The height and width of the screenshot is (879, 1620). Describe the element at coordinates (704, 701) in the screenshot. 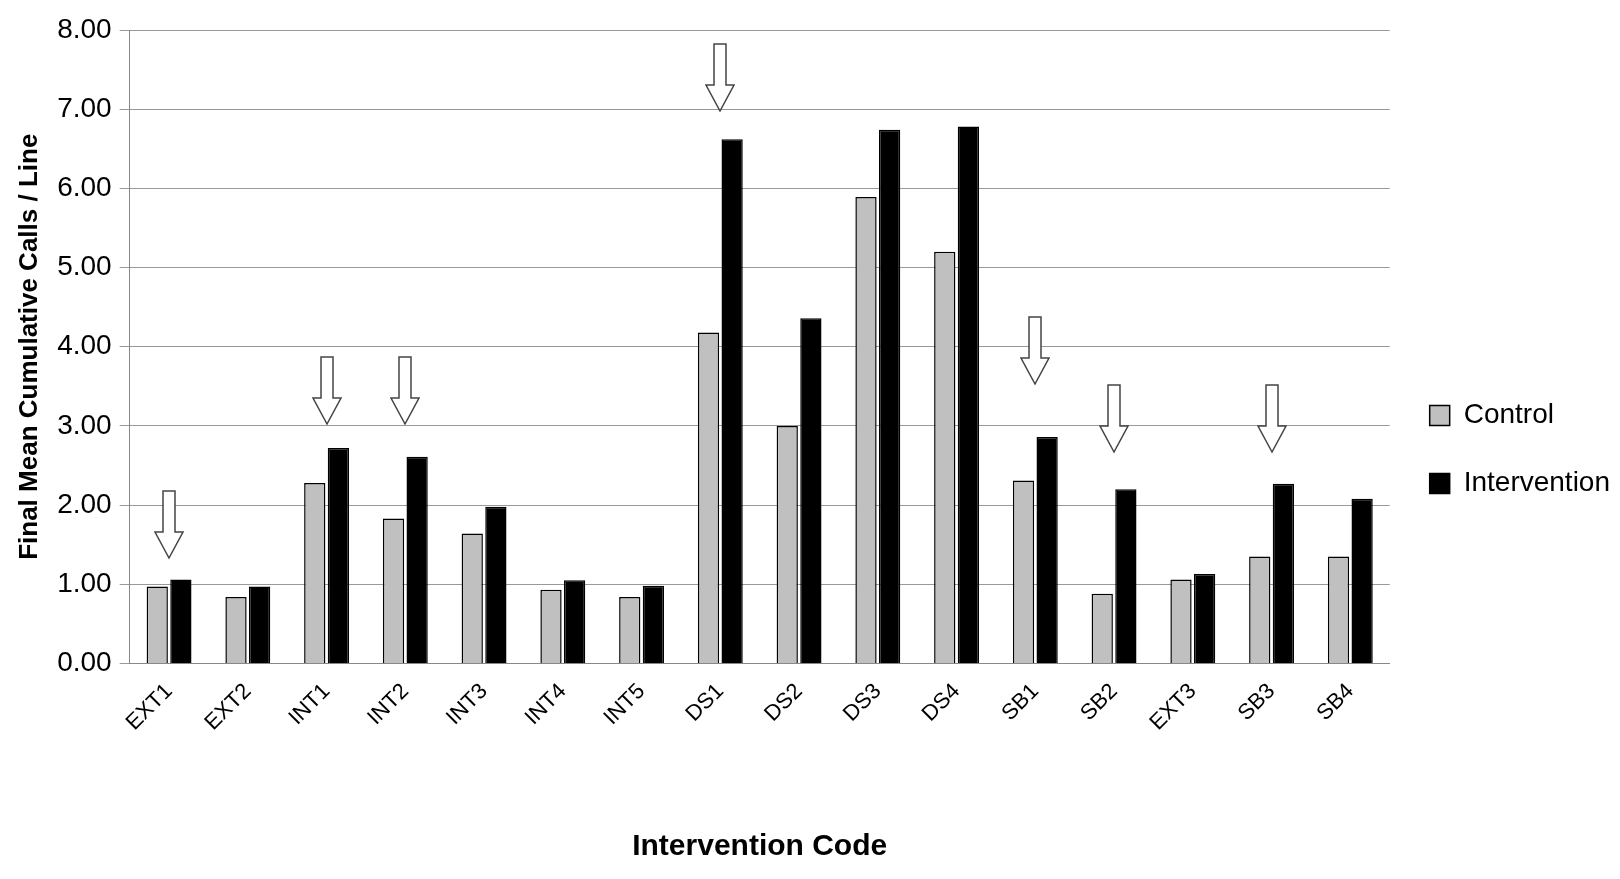

I see `x-tick-label: DS1` at that location.